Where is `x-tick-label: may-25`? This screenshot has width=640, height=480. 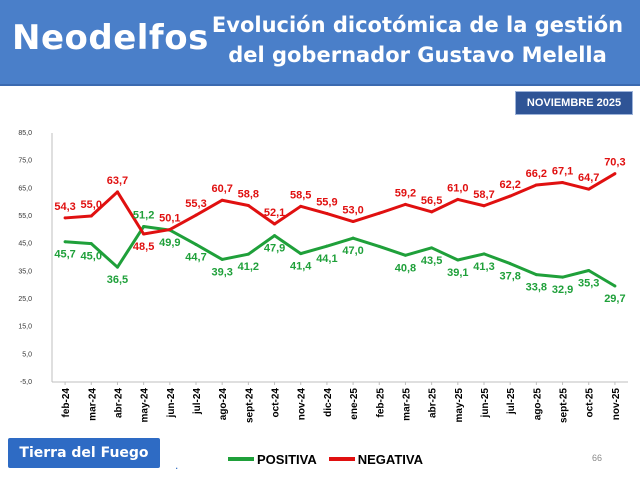
x-tick-label: may-25 is located at coordinates (459, 405).